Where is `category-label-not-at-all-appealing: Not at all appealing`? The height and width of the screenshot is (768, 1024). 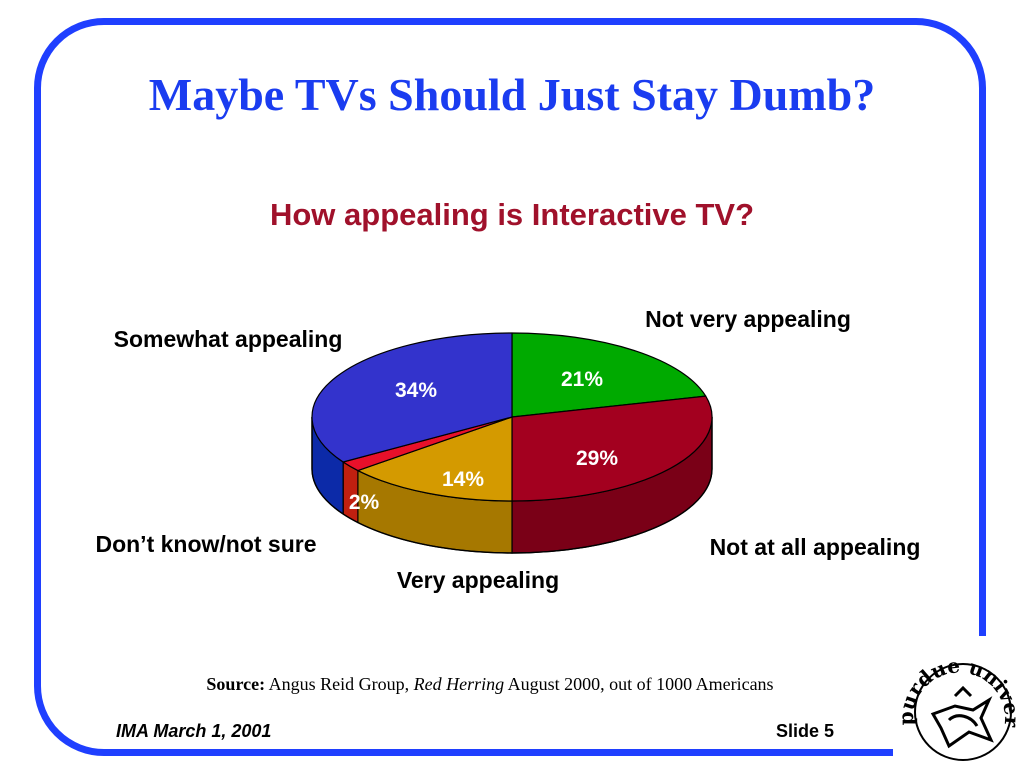
category-label-not-at-all-appealing: Not at all appealing is located at coordinates (815, 547).